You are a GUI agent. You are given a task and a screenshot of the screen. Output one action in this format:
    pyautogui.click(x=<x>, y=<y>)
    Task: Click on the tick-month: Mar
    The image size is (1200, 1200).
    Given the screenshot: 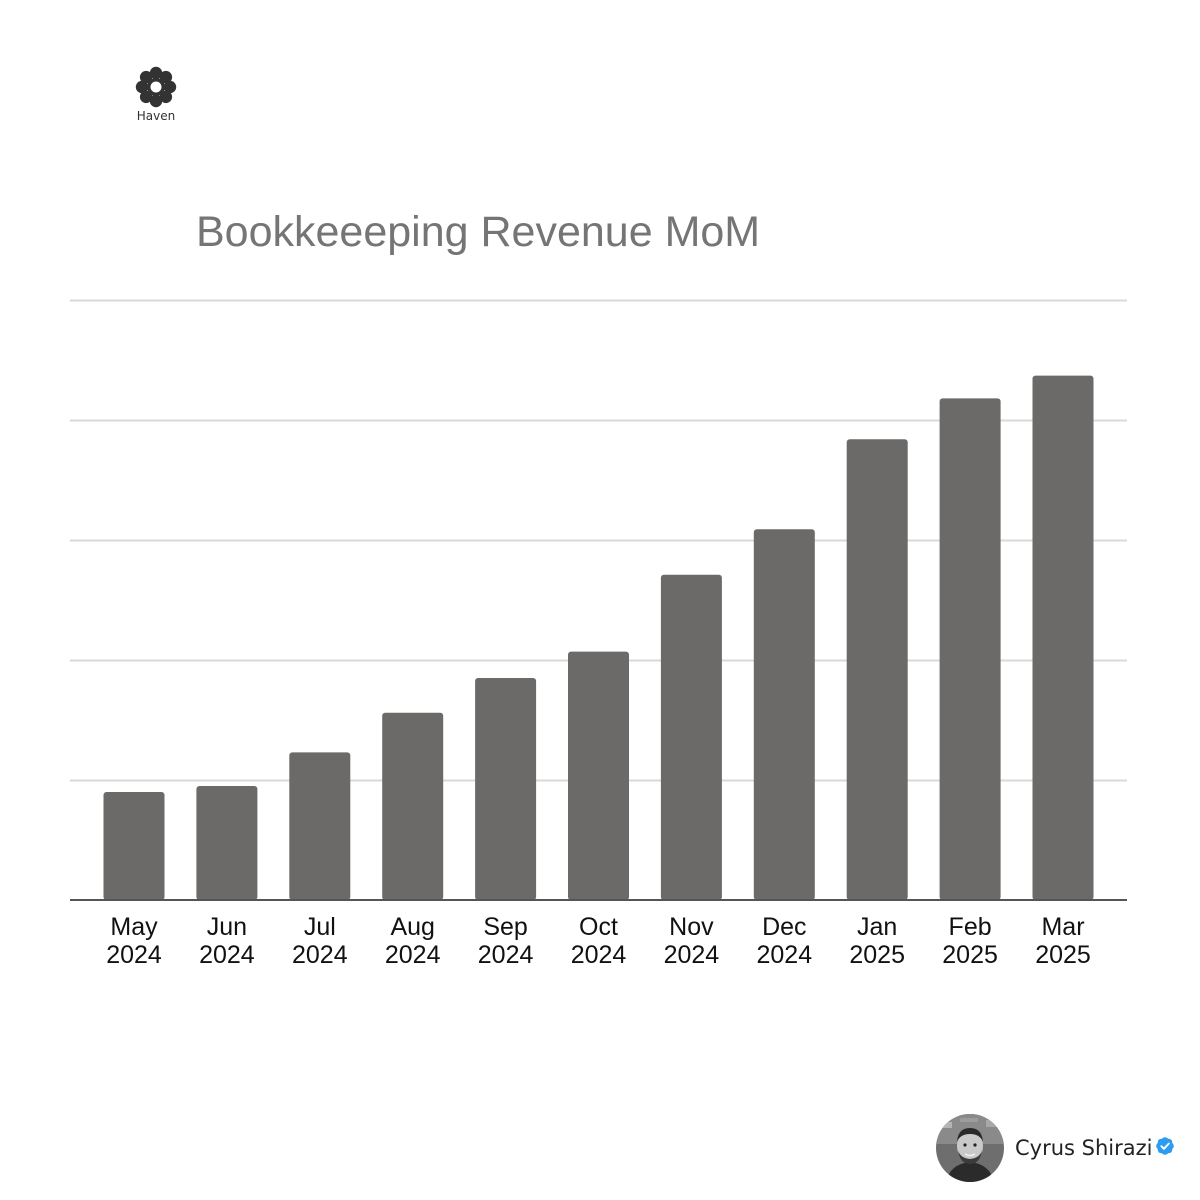 What is the action you would take?
    pyautogui.click(x=1062, y=927)
    